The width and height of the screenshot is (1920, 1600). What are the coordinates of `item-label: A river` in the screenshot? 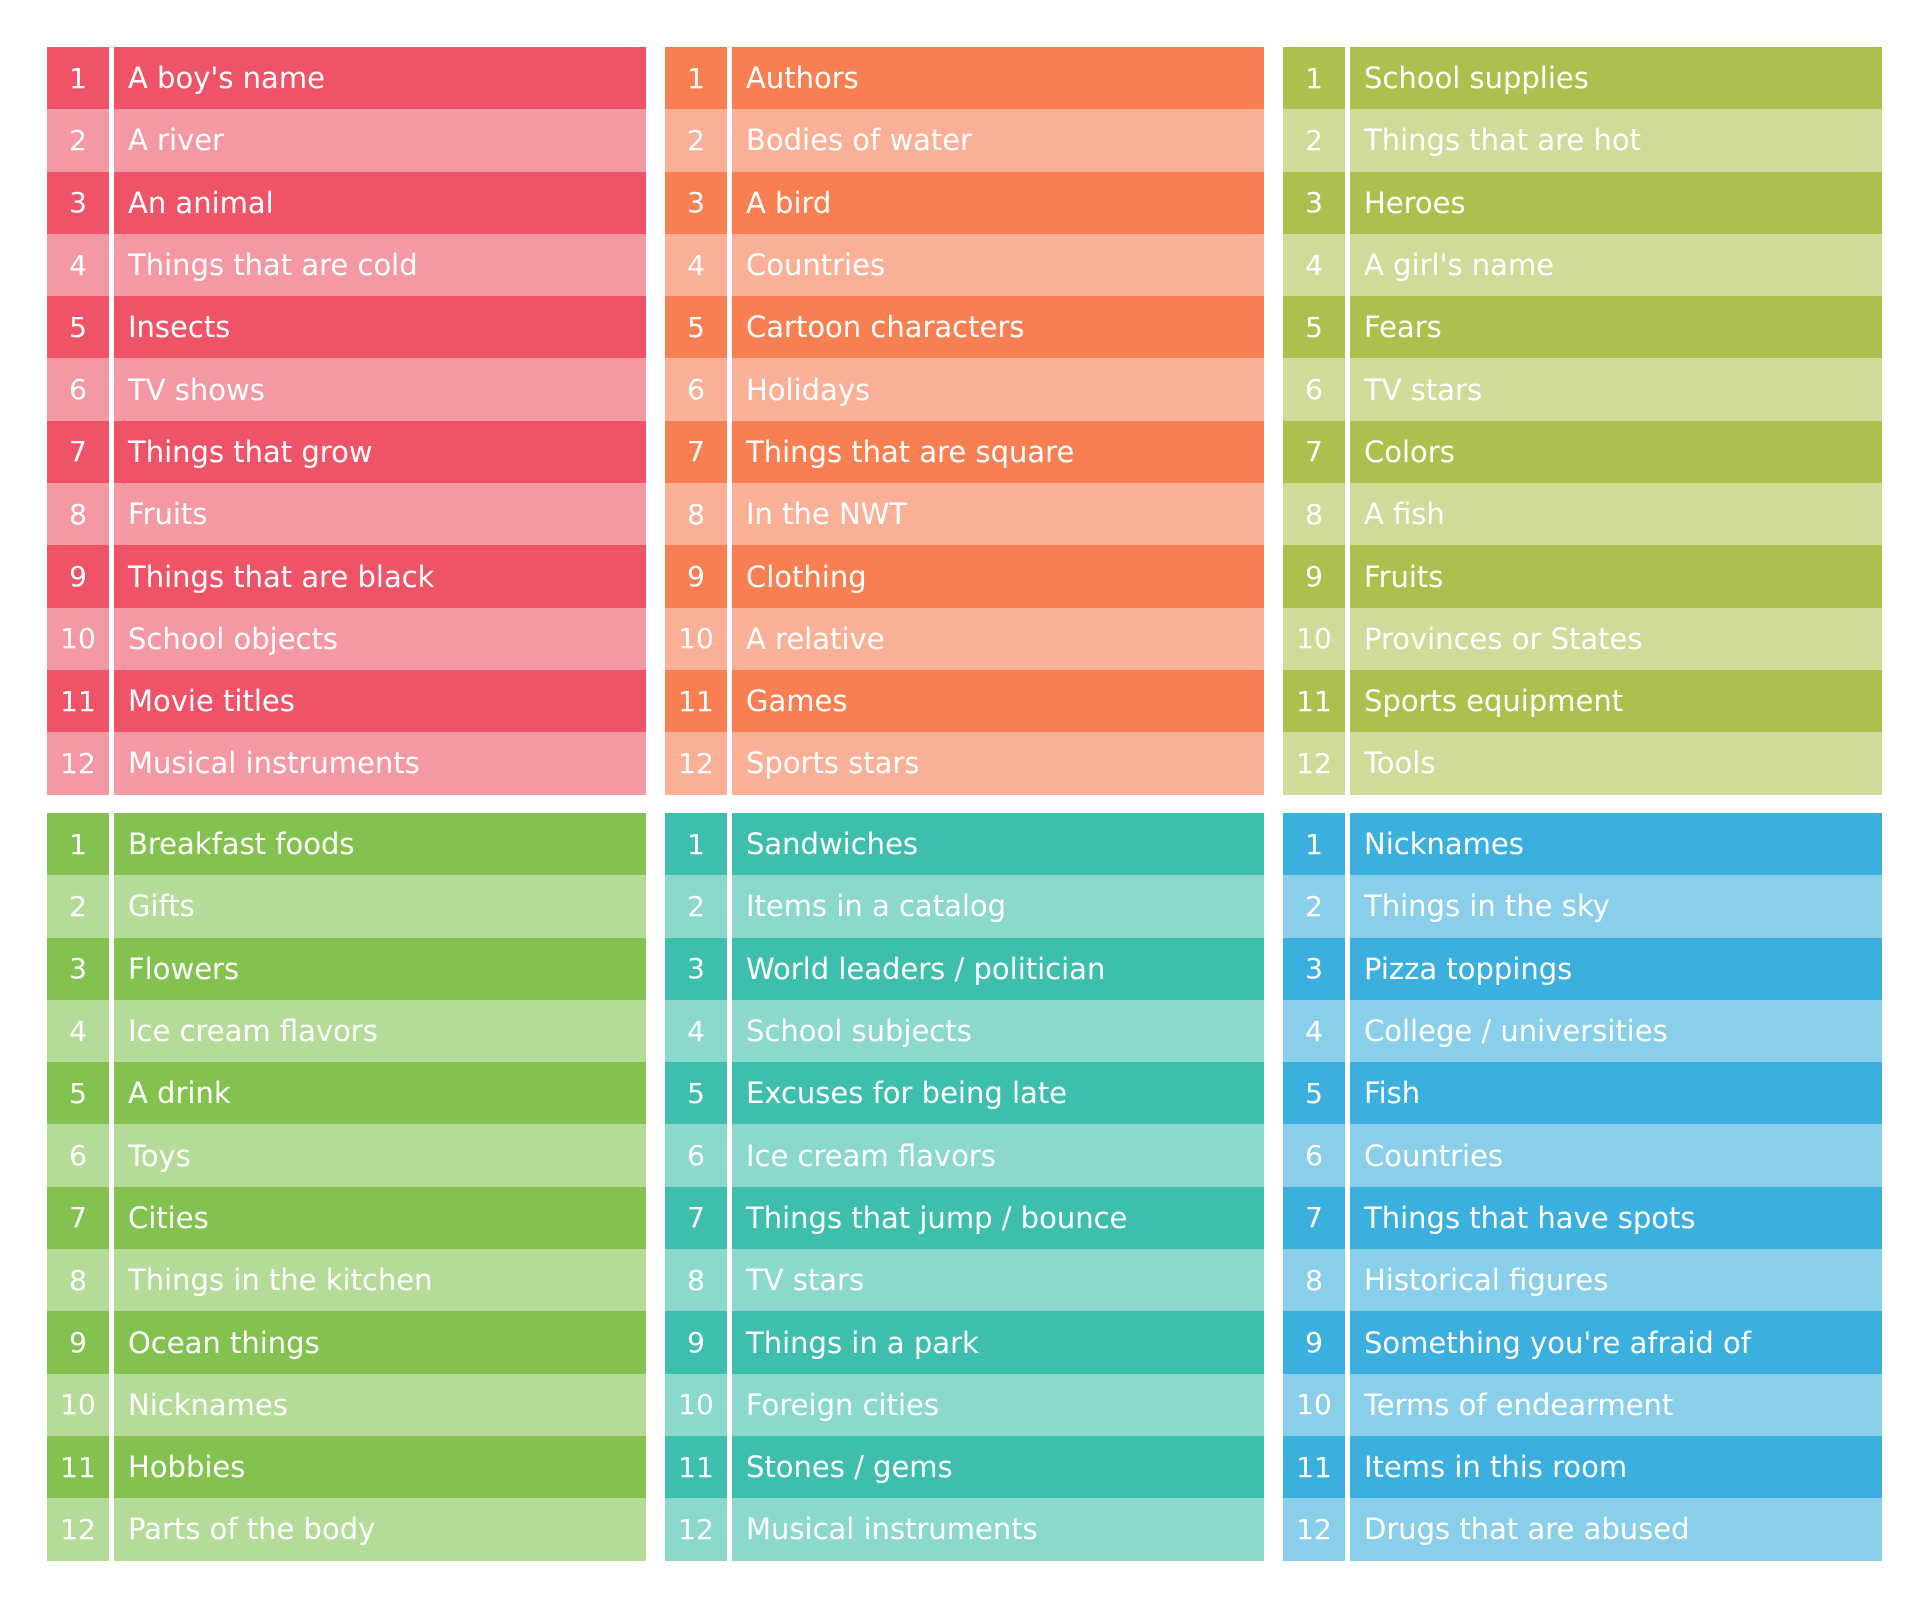 It's located at (380, 140).